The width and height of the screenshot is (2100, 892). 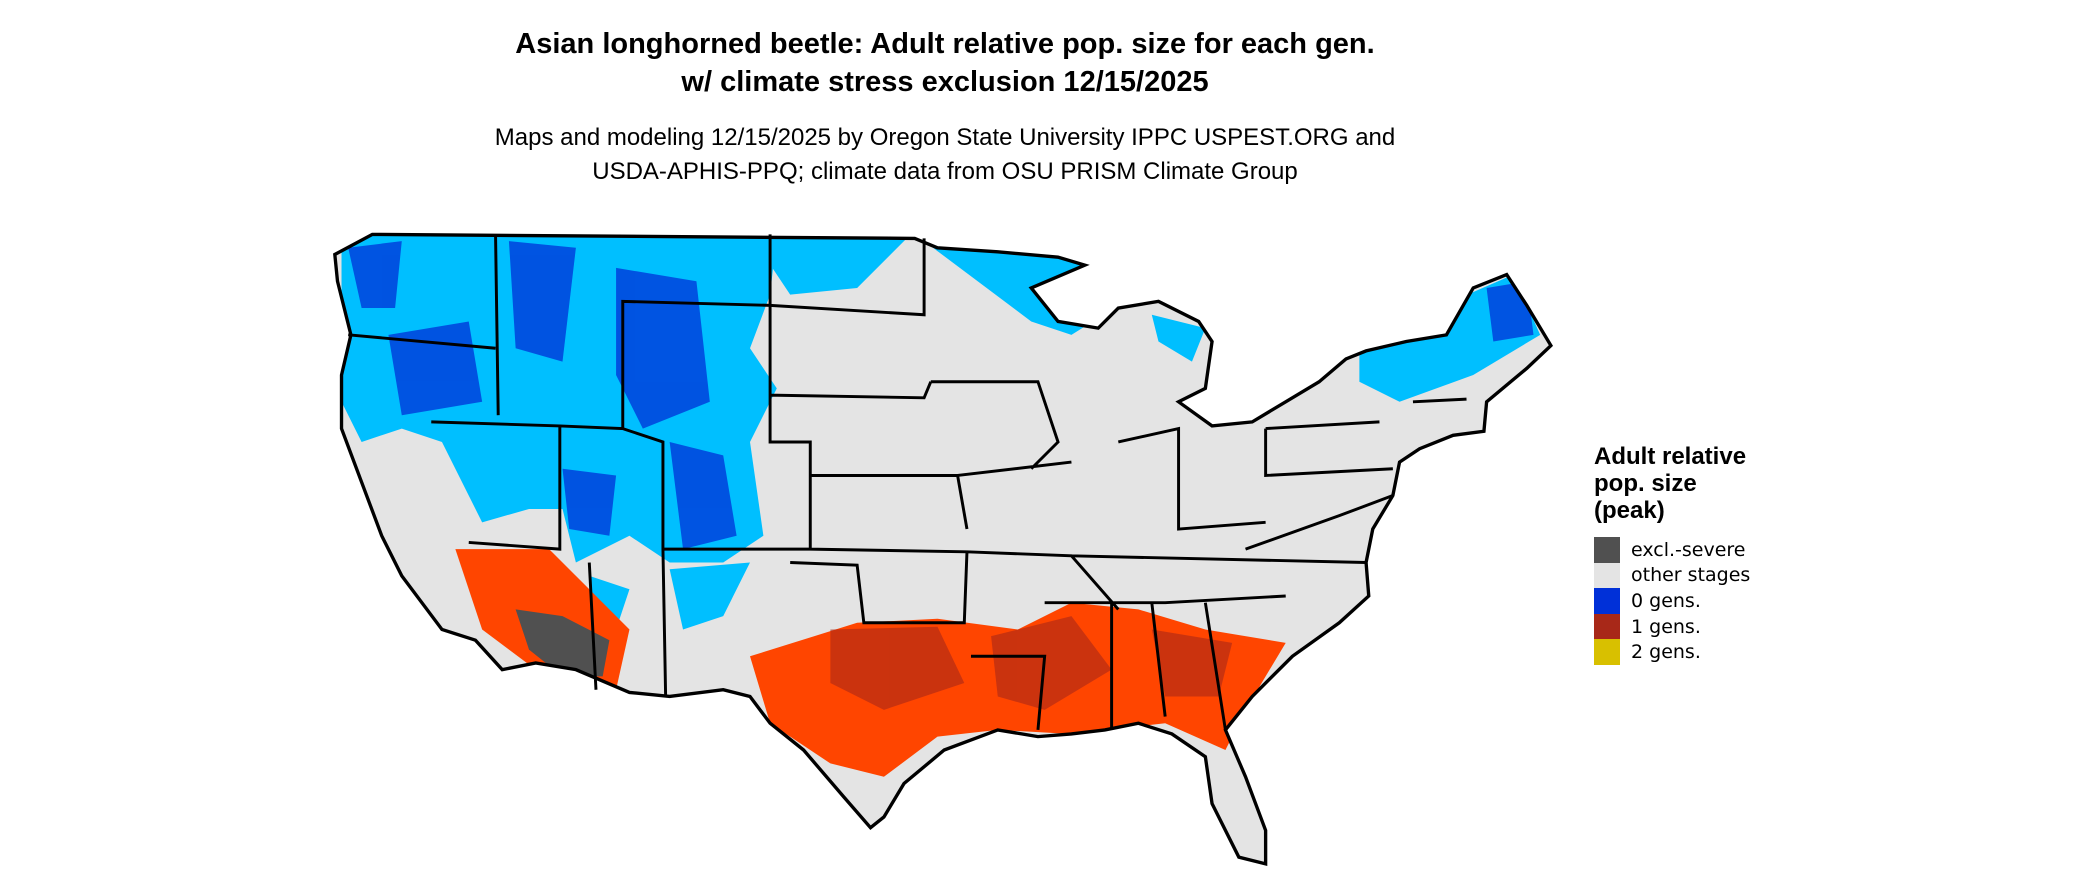 I want to click on legend-item-0-gens: 0 gens., so click(x=1672, y=601).